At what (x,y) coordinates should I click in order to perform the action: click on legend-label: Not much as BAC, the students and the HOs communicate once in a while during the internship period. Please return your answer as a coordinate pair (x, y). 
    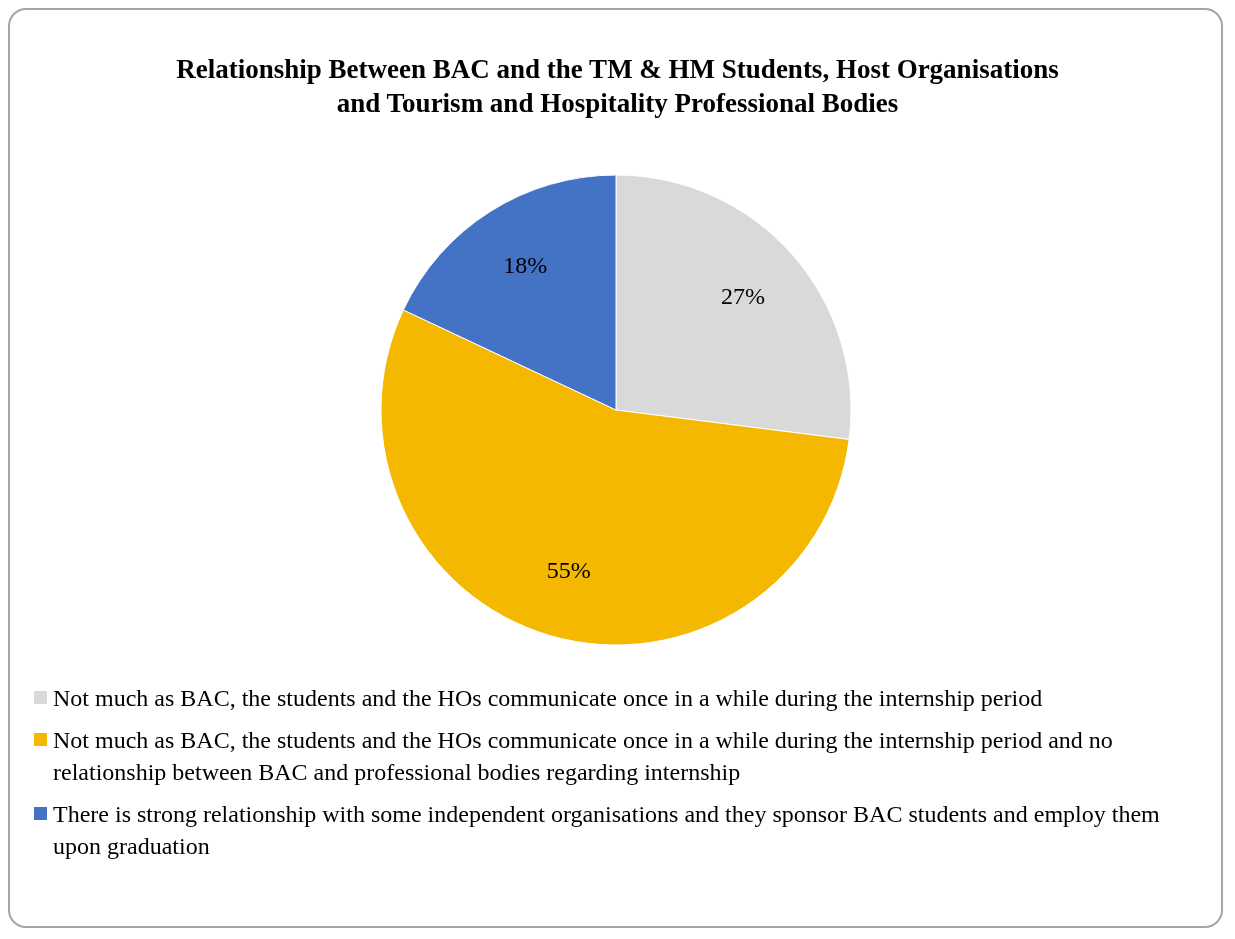
    Looking at the image, I should click on (548, 698).